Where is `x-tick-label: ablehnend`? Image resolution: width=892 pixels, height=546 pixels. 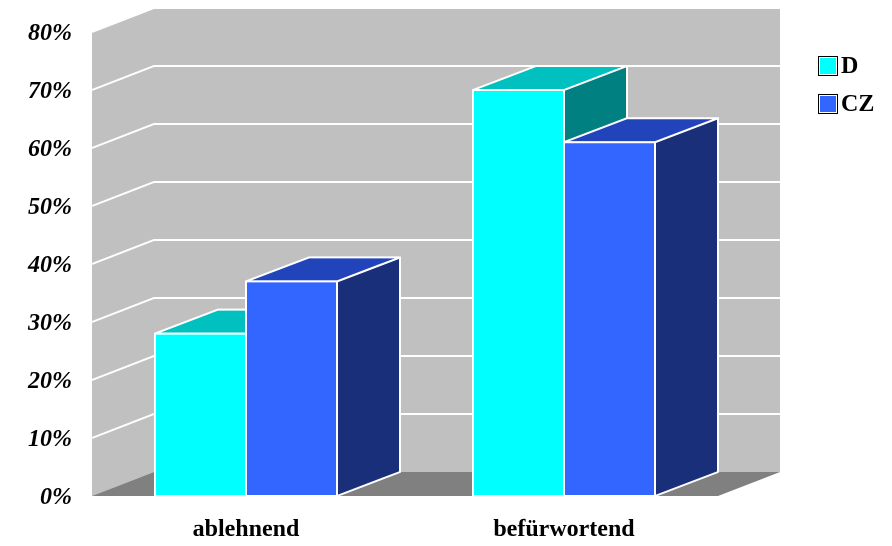
x-tick-label: ablehnend is located at coordinates (246, 529).